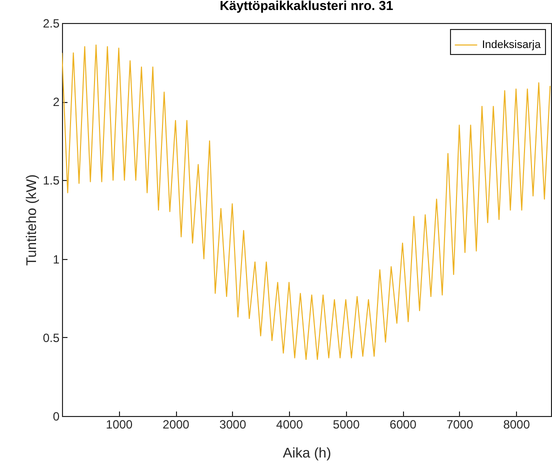  Describe the element at coordinates (403, 425) in the screenshot. I see `x-tick-label: 6000` at that location.